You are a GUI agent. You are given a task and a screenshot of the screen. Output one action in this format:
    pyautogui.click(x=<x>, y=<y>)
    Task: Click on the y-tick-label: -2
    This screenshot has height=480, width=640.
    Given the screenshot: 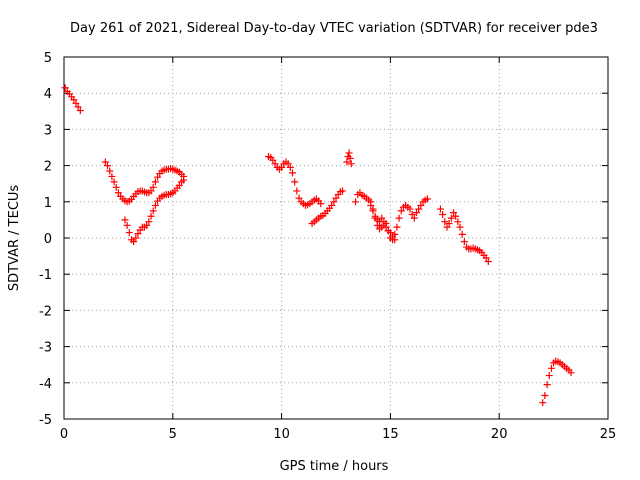 What is the action you would take?
    pyautogui.click(x=45, y=311)
    